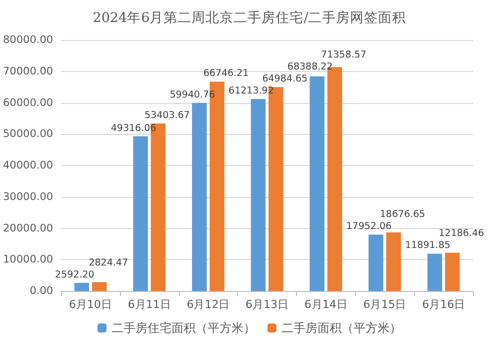 Image resolution: width=499 pixels, height=341 pixels. What do you see at coordinates (28, 196) in the screenshot?
I see `y-tick-label: 30000.00` at bounding box center [28, 196].